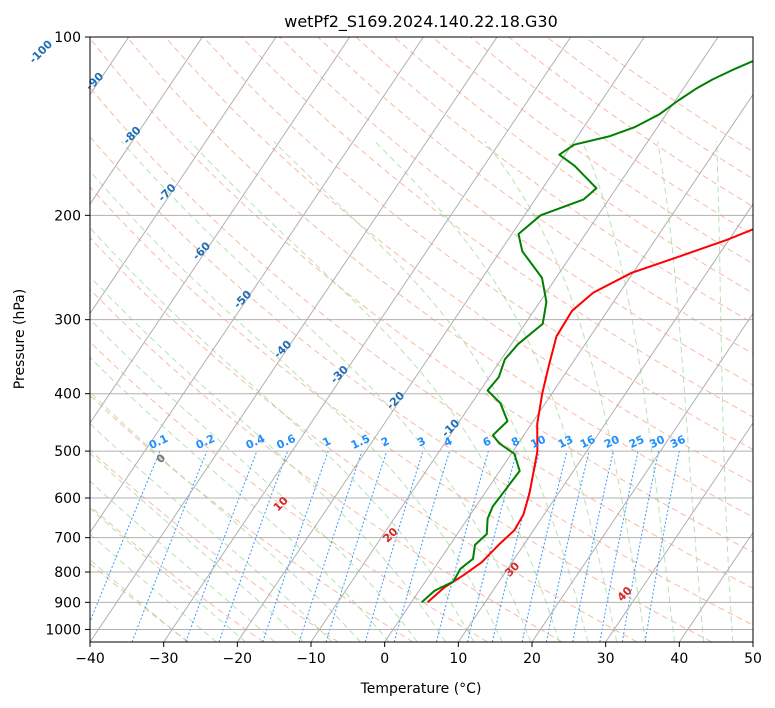 The width and height of the screenshot is (775, 708). What do you see at coordinates (67, 395) in the screenshot?
I see `y-tick-label: 400` at bounding box center [67, 395].